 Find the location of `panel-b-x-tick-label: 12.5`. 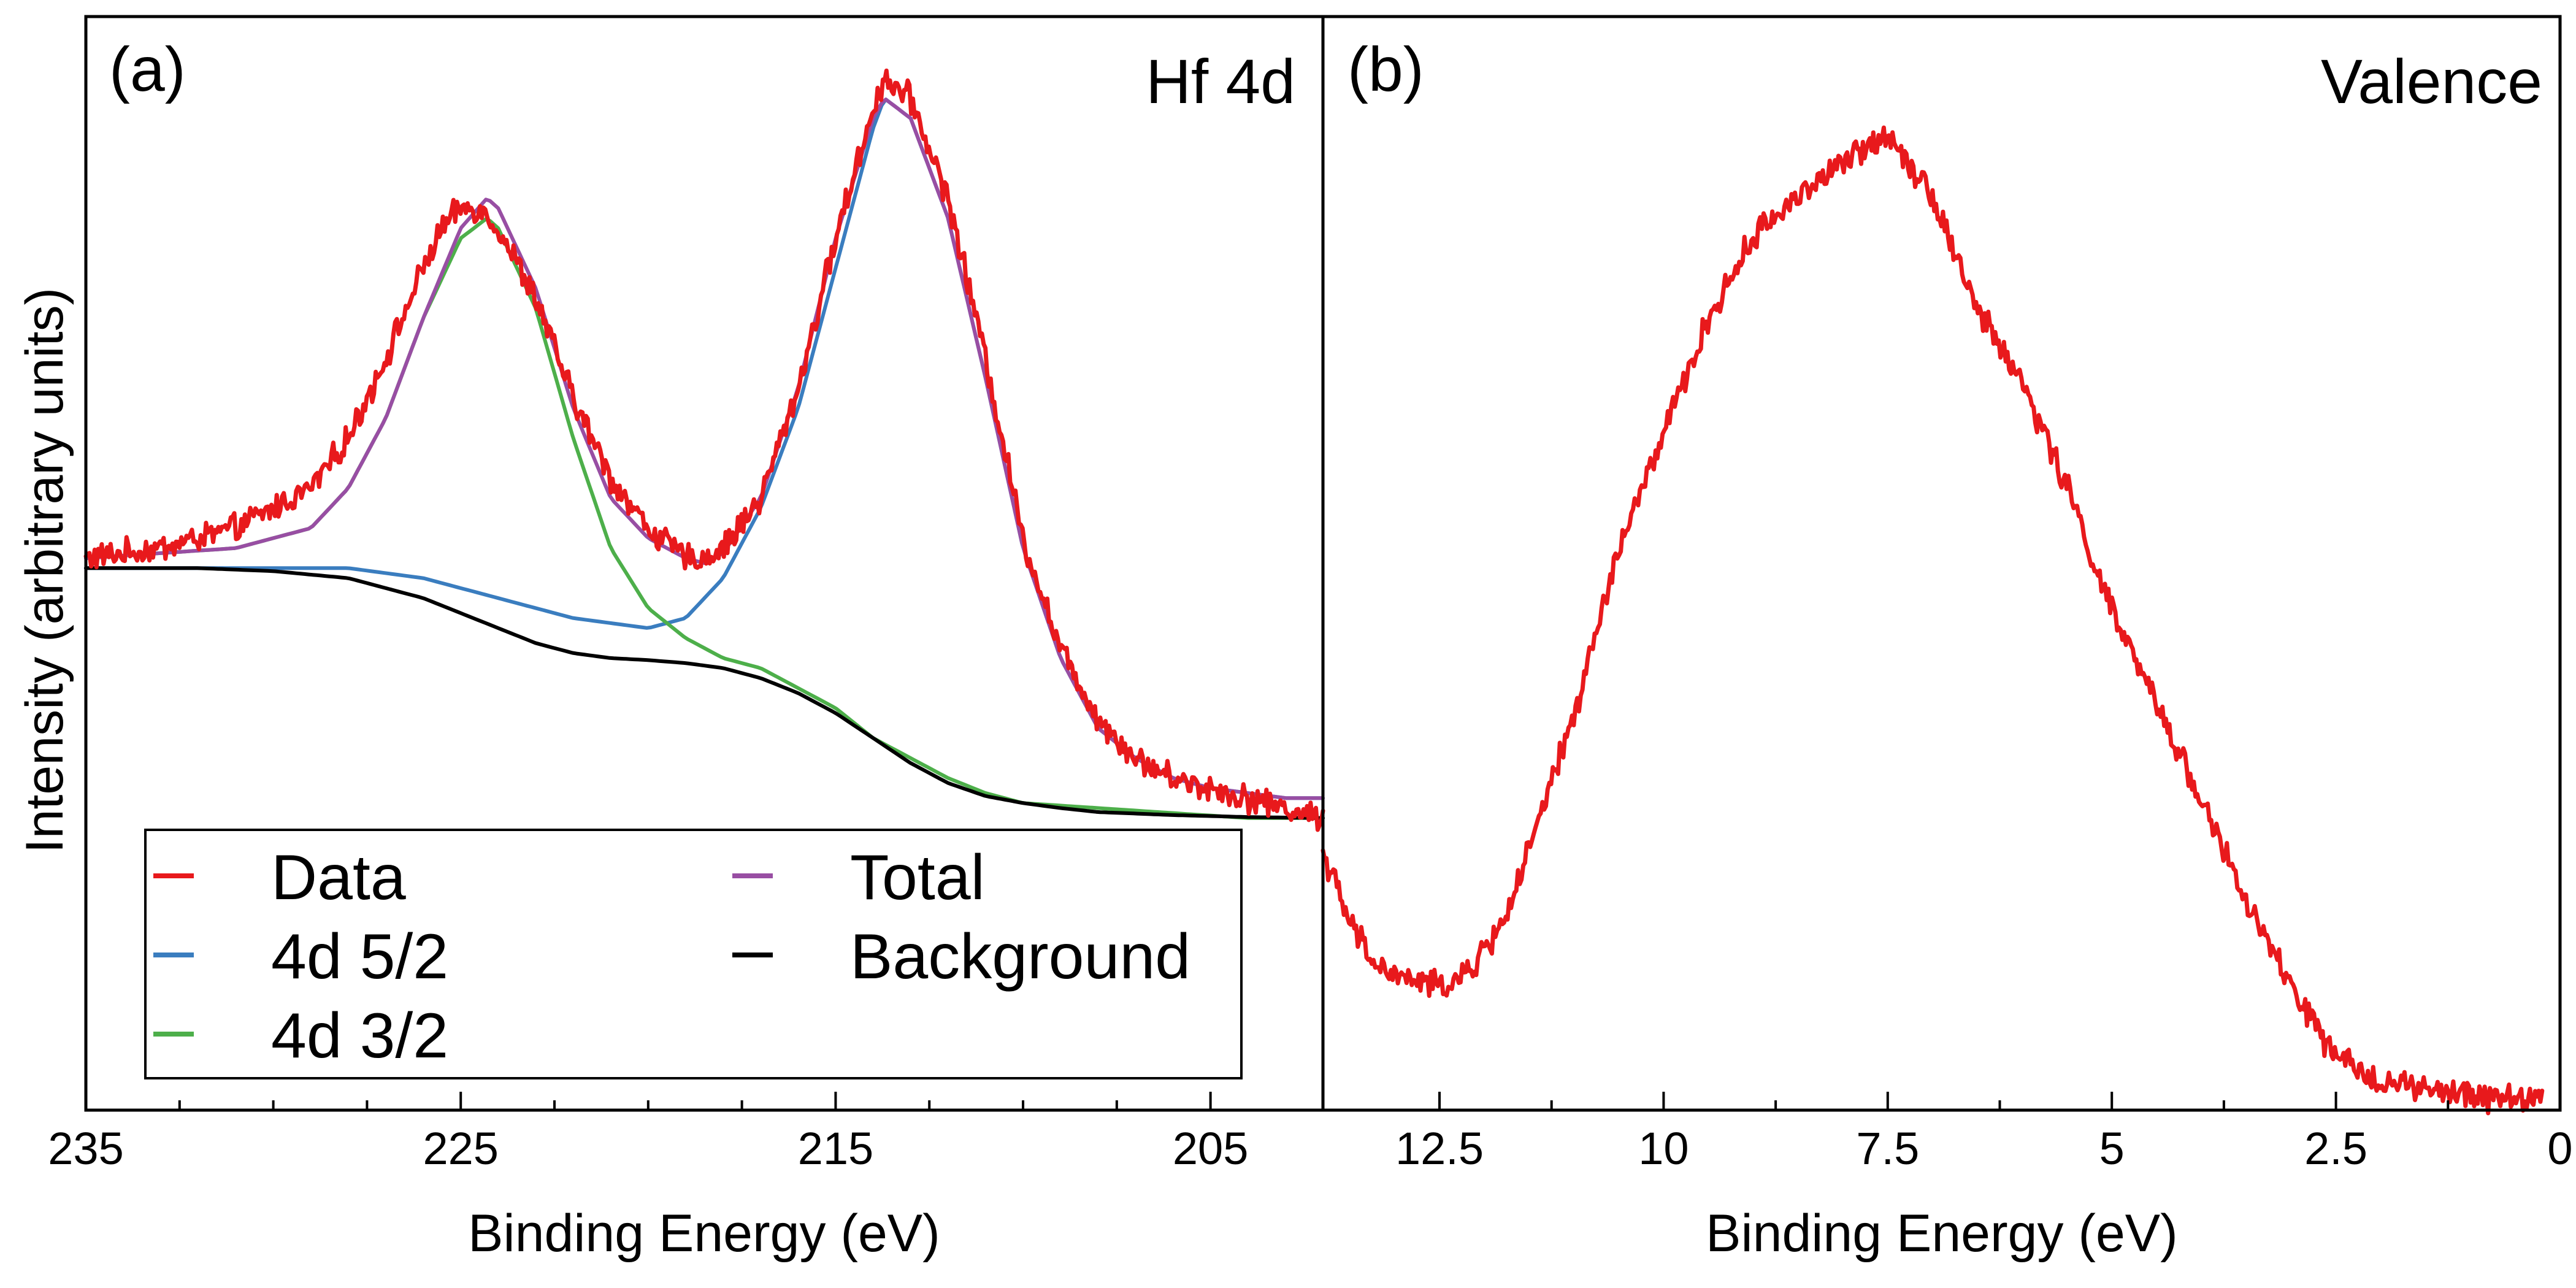

panel-b-x-tick-label: 12.5 is located at coordinates (1439, 1148).